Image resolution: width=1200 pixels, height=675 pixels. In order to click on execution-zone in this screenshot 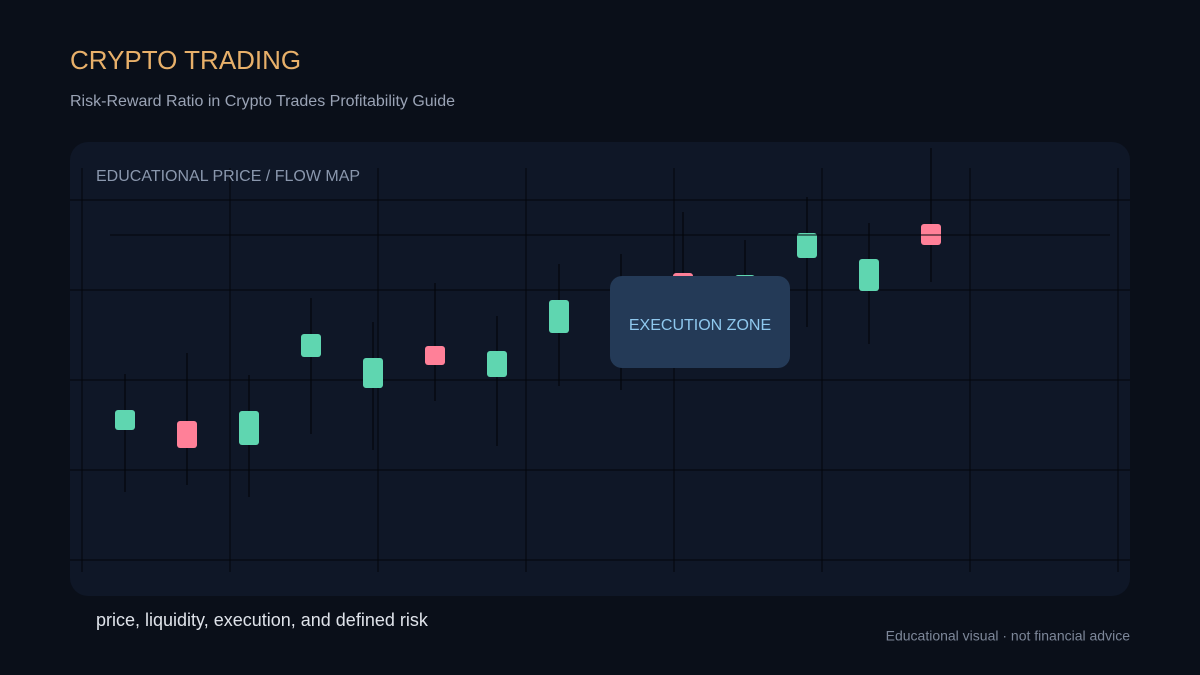, I will do `click(700, 322)`.